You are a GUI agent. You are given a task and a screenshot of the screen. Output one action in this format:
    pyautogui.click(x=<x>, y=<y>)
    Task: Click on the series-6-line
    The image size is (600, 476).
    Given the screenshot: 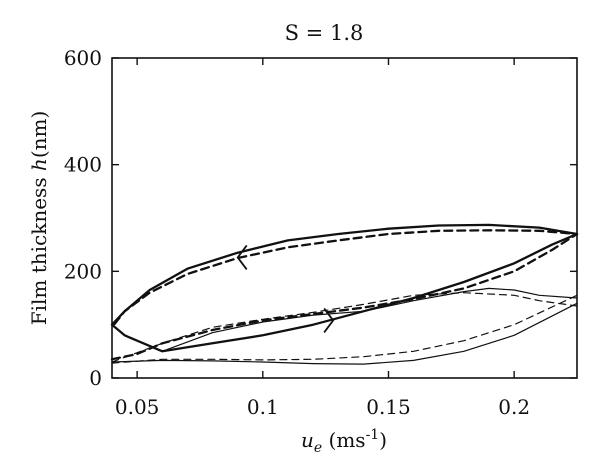 What is the action you would take?
    pyautogui.click(x=344, y=327)
    